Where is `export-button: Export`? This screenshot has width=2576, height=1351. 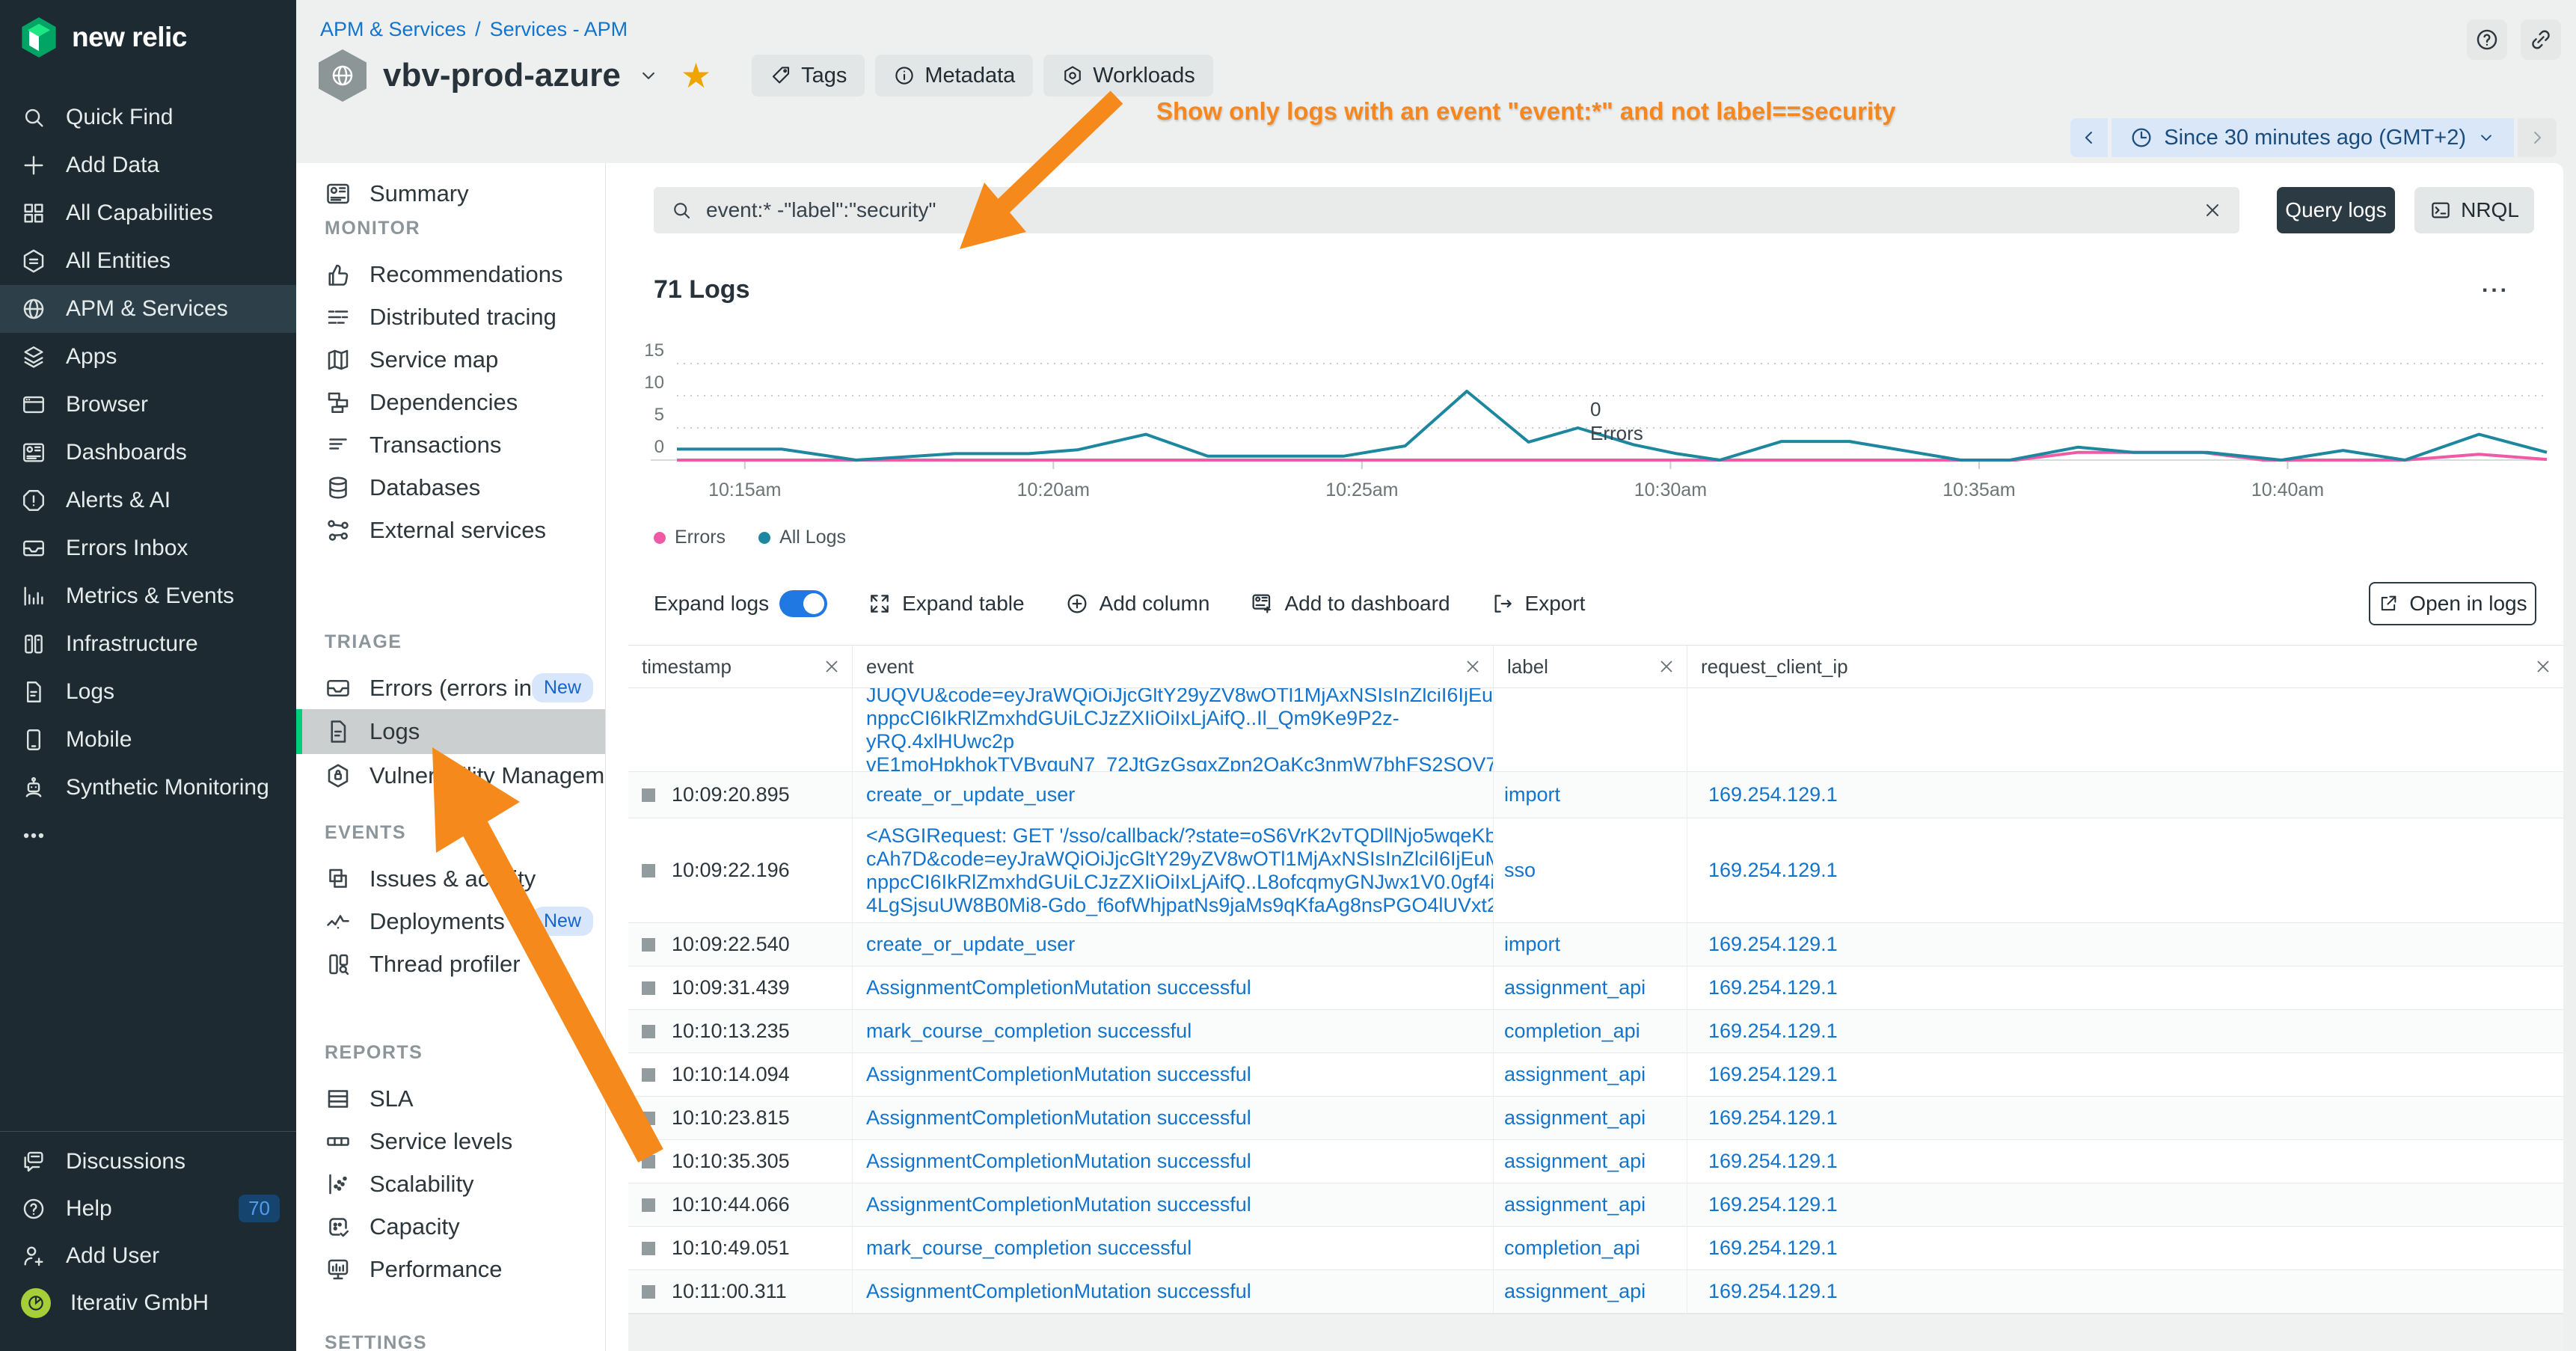 export-button: Export is located at coordinates (1538, 604).